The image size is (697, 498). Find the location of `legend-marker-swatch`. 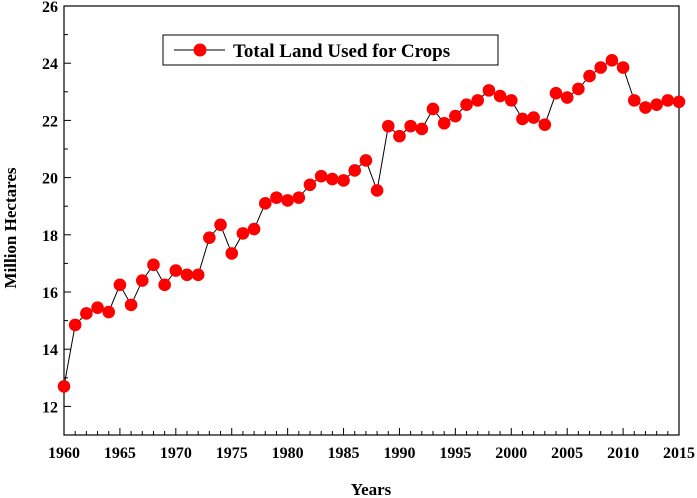

legend-marker-swatch is located at coordinates (200, 50).